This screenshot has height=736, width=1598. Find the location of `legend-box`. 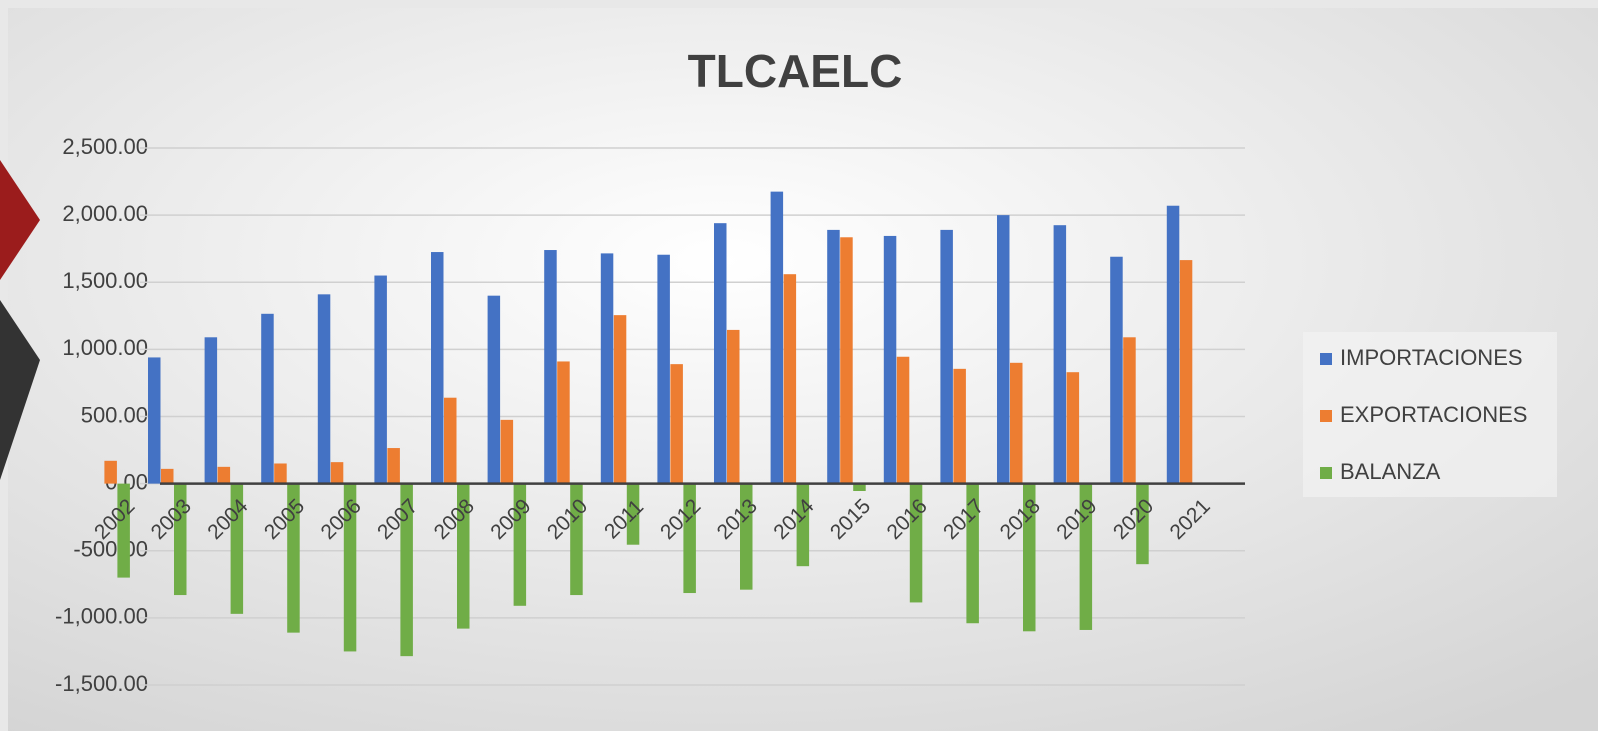

legend-box is located at coordinates (1430, 414).